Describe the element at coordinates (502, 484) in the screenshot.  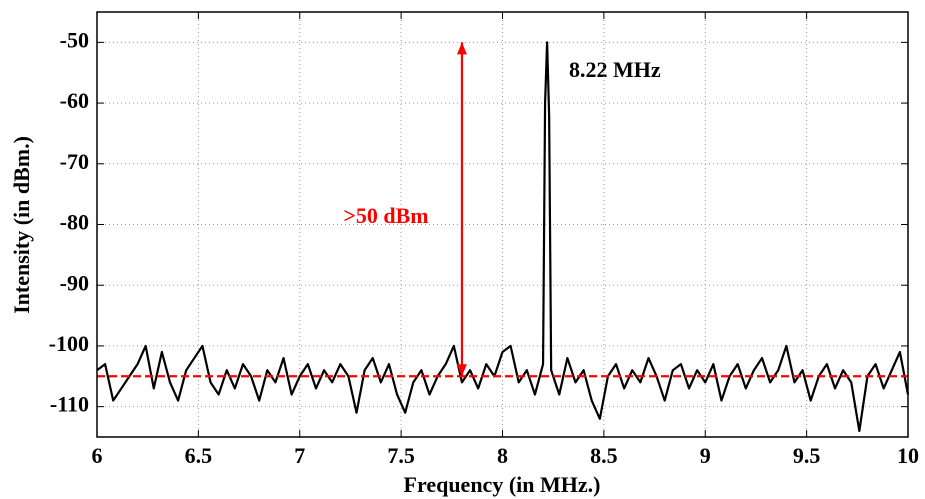
I see `x-axis-label: Frequency (in MHz.)` at that location.